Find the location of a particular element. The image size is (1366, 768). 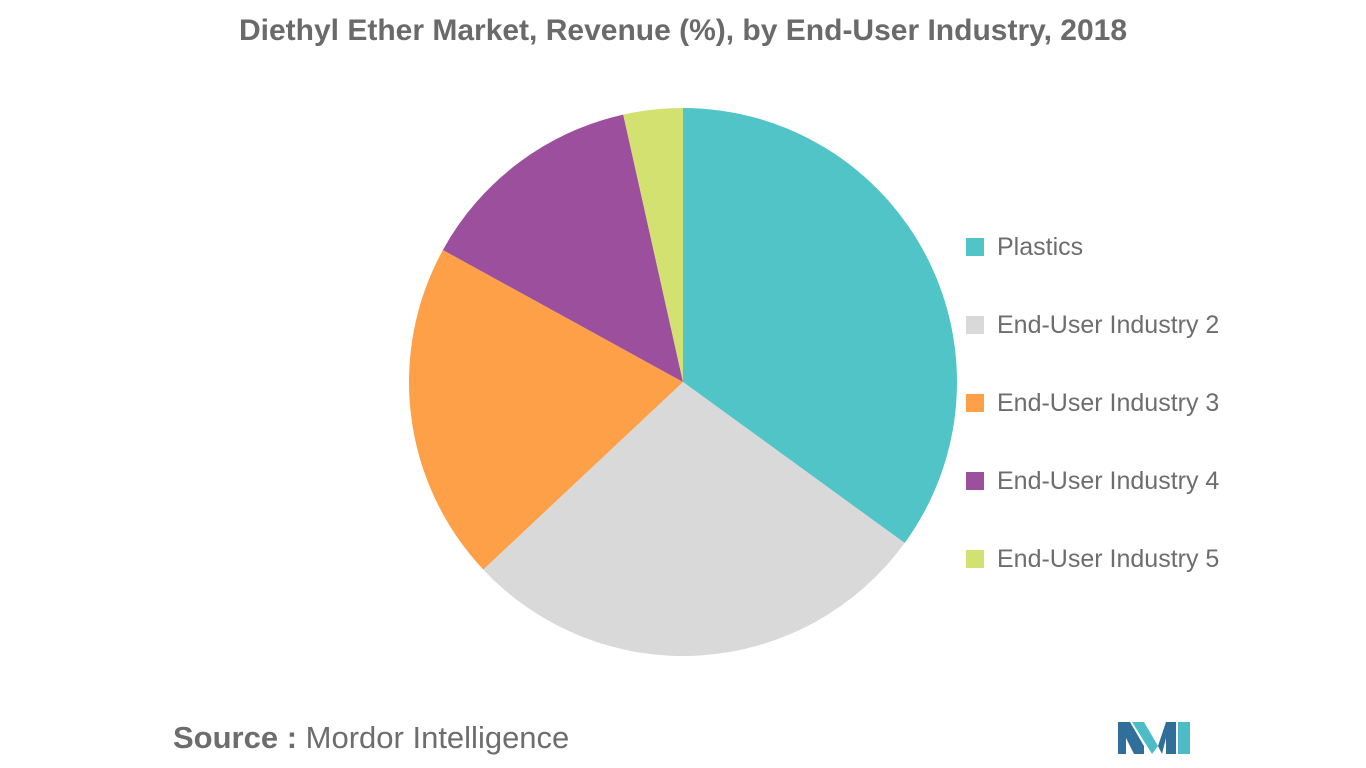

mordor-intelligence-logo-icon is located at coordinates (1154, 738).